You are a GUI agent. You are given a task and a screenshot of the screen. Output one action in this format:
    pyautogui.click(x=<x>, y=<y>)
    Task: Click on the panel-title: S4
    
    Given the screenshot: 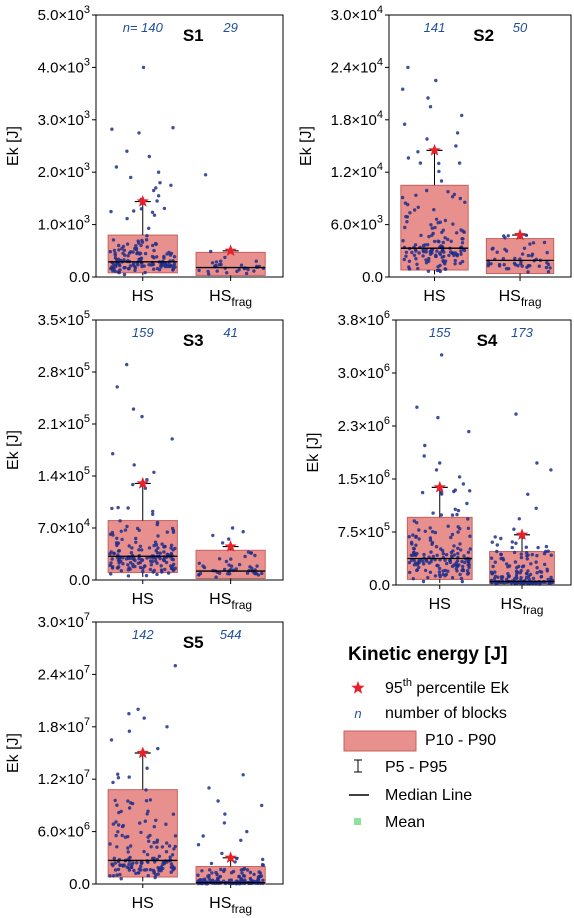 What is the action you would take?
    pyautogui.click(x=487, y=340)
    